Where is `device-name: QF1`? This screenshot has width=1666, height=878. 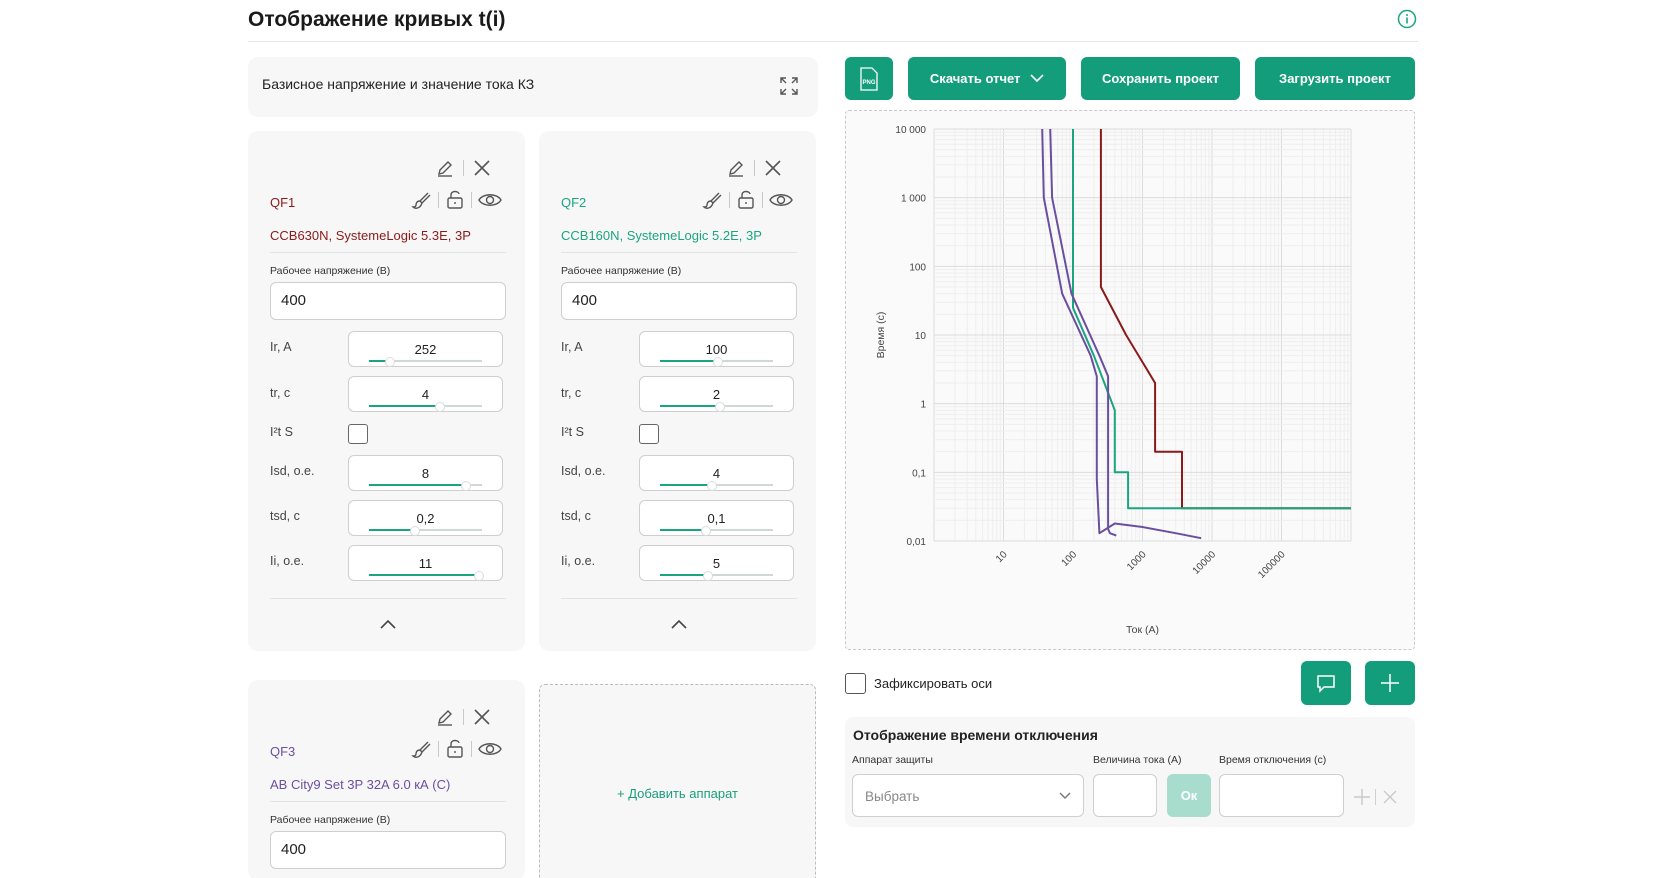
device-name: QF1 is located at coordinates (283, 202).